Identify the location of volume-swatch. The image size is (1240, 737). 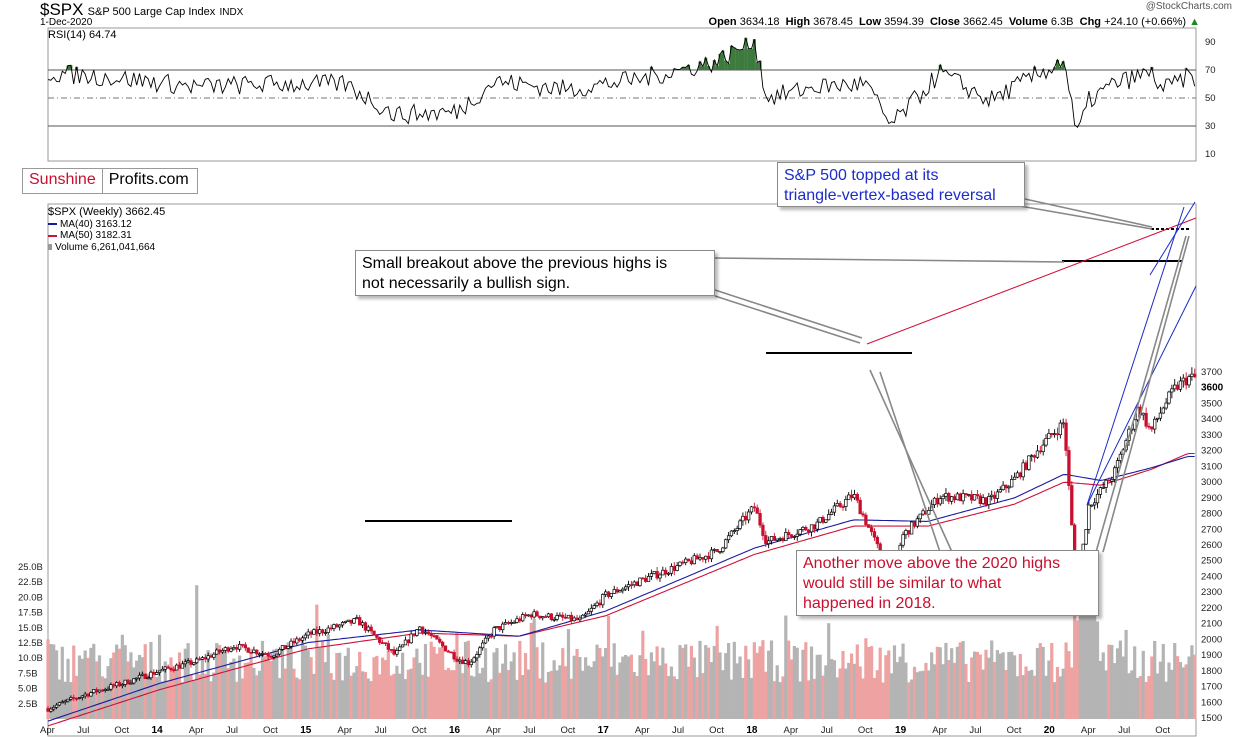
(50, 247).